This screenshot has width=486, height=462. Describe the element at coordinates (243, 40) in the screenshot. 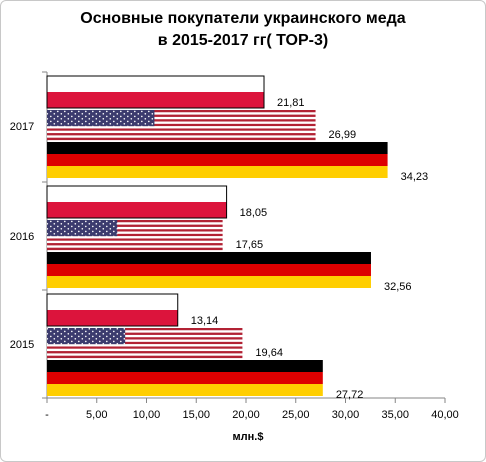

I see `chart-title-line-2: в 2015-2017 гг( ТОР-3)` at that location.